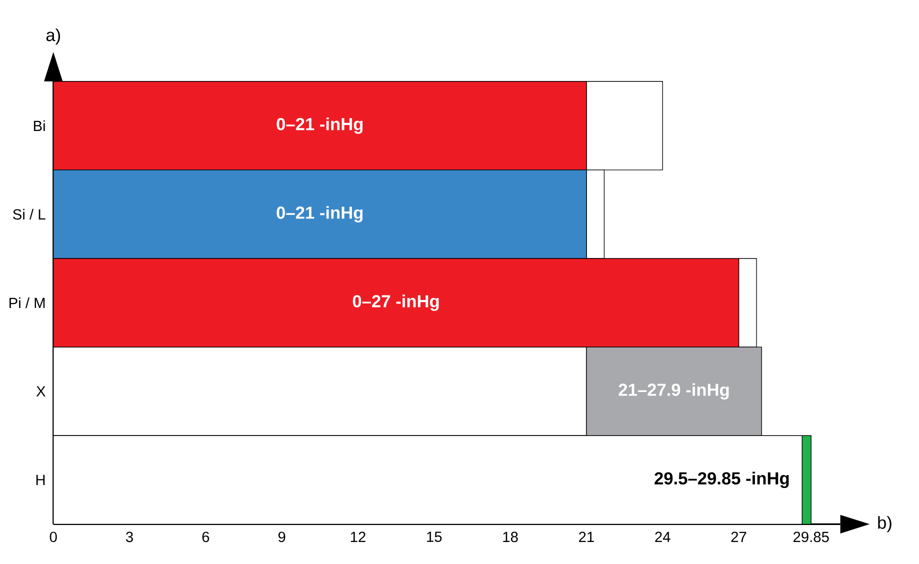 Image resolution: width=919 pixels, height=564 pixels. What do you see at coordinates (885, 524) in the screenshot?
I see `x-axis-title: b)` at bounding box center [885, 524].